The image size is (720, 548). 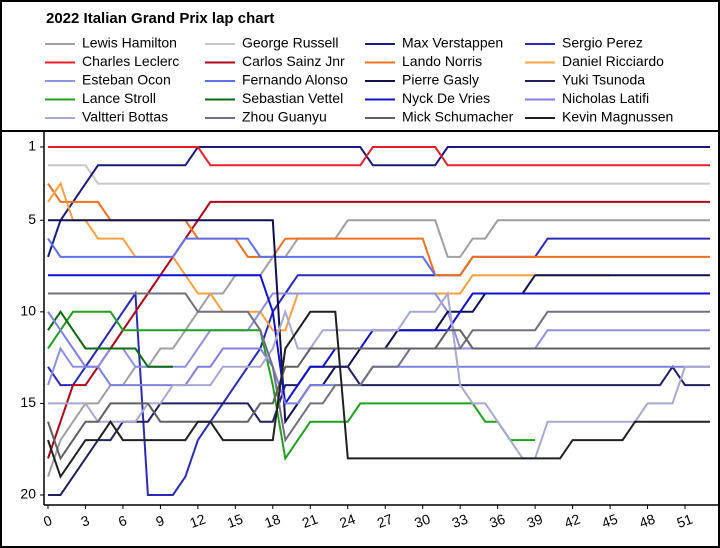 What do you see at coordinates (422, 521) in the screenshot?
I see `x-tick-label: 30` at bounding box center [422, 521].